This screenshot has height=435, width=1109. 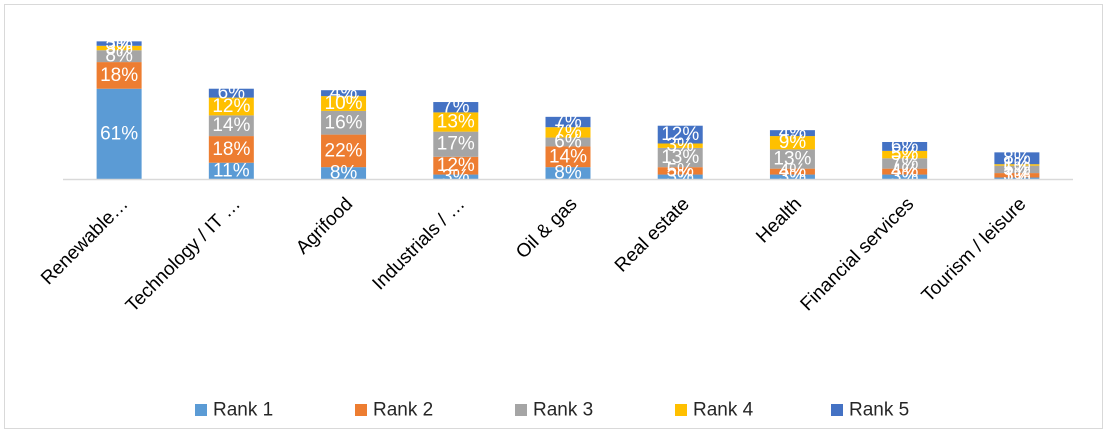 I want to click on data-label-rank-1-real-estate: 3%, so click(x=680, y=176).